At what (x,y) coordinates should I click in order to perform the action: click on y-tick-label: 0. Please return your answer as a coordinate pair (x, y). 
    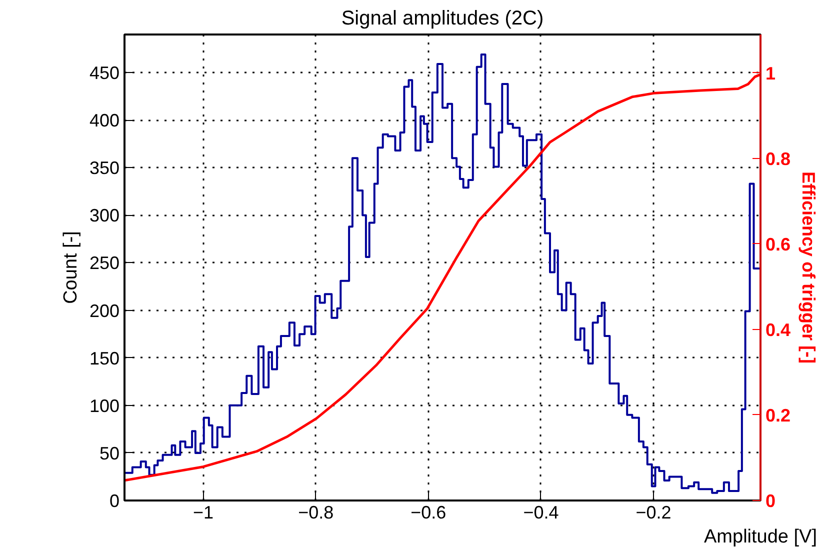
    Looking at the image, I should click on (114, 501).